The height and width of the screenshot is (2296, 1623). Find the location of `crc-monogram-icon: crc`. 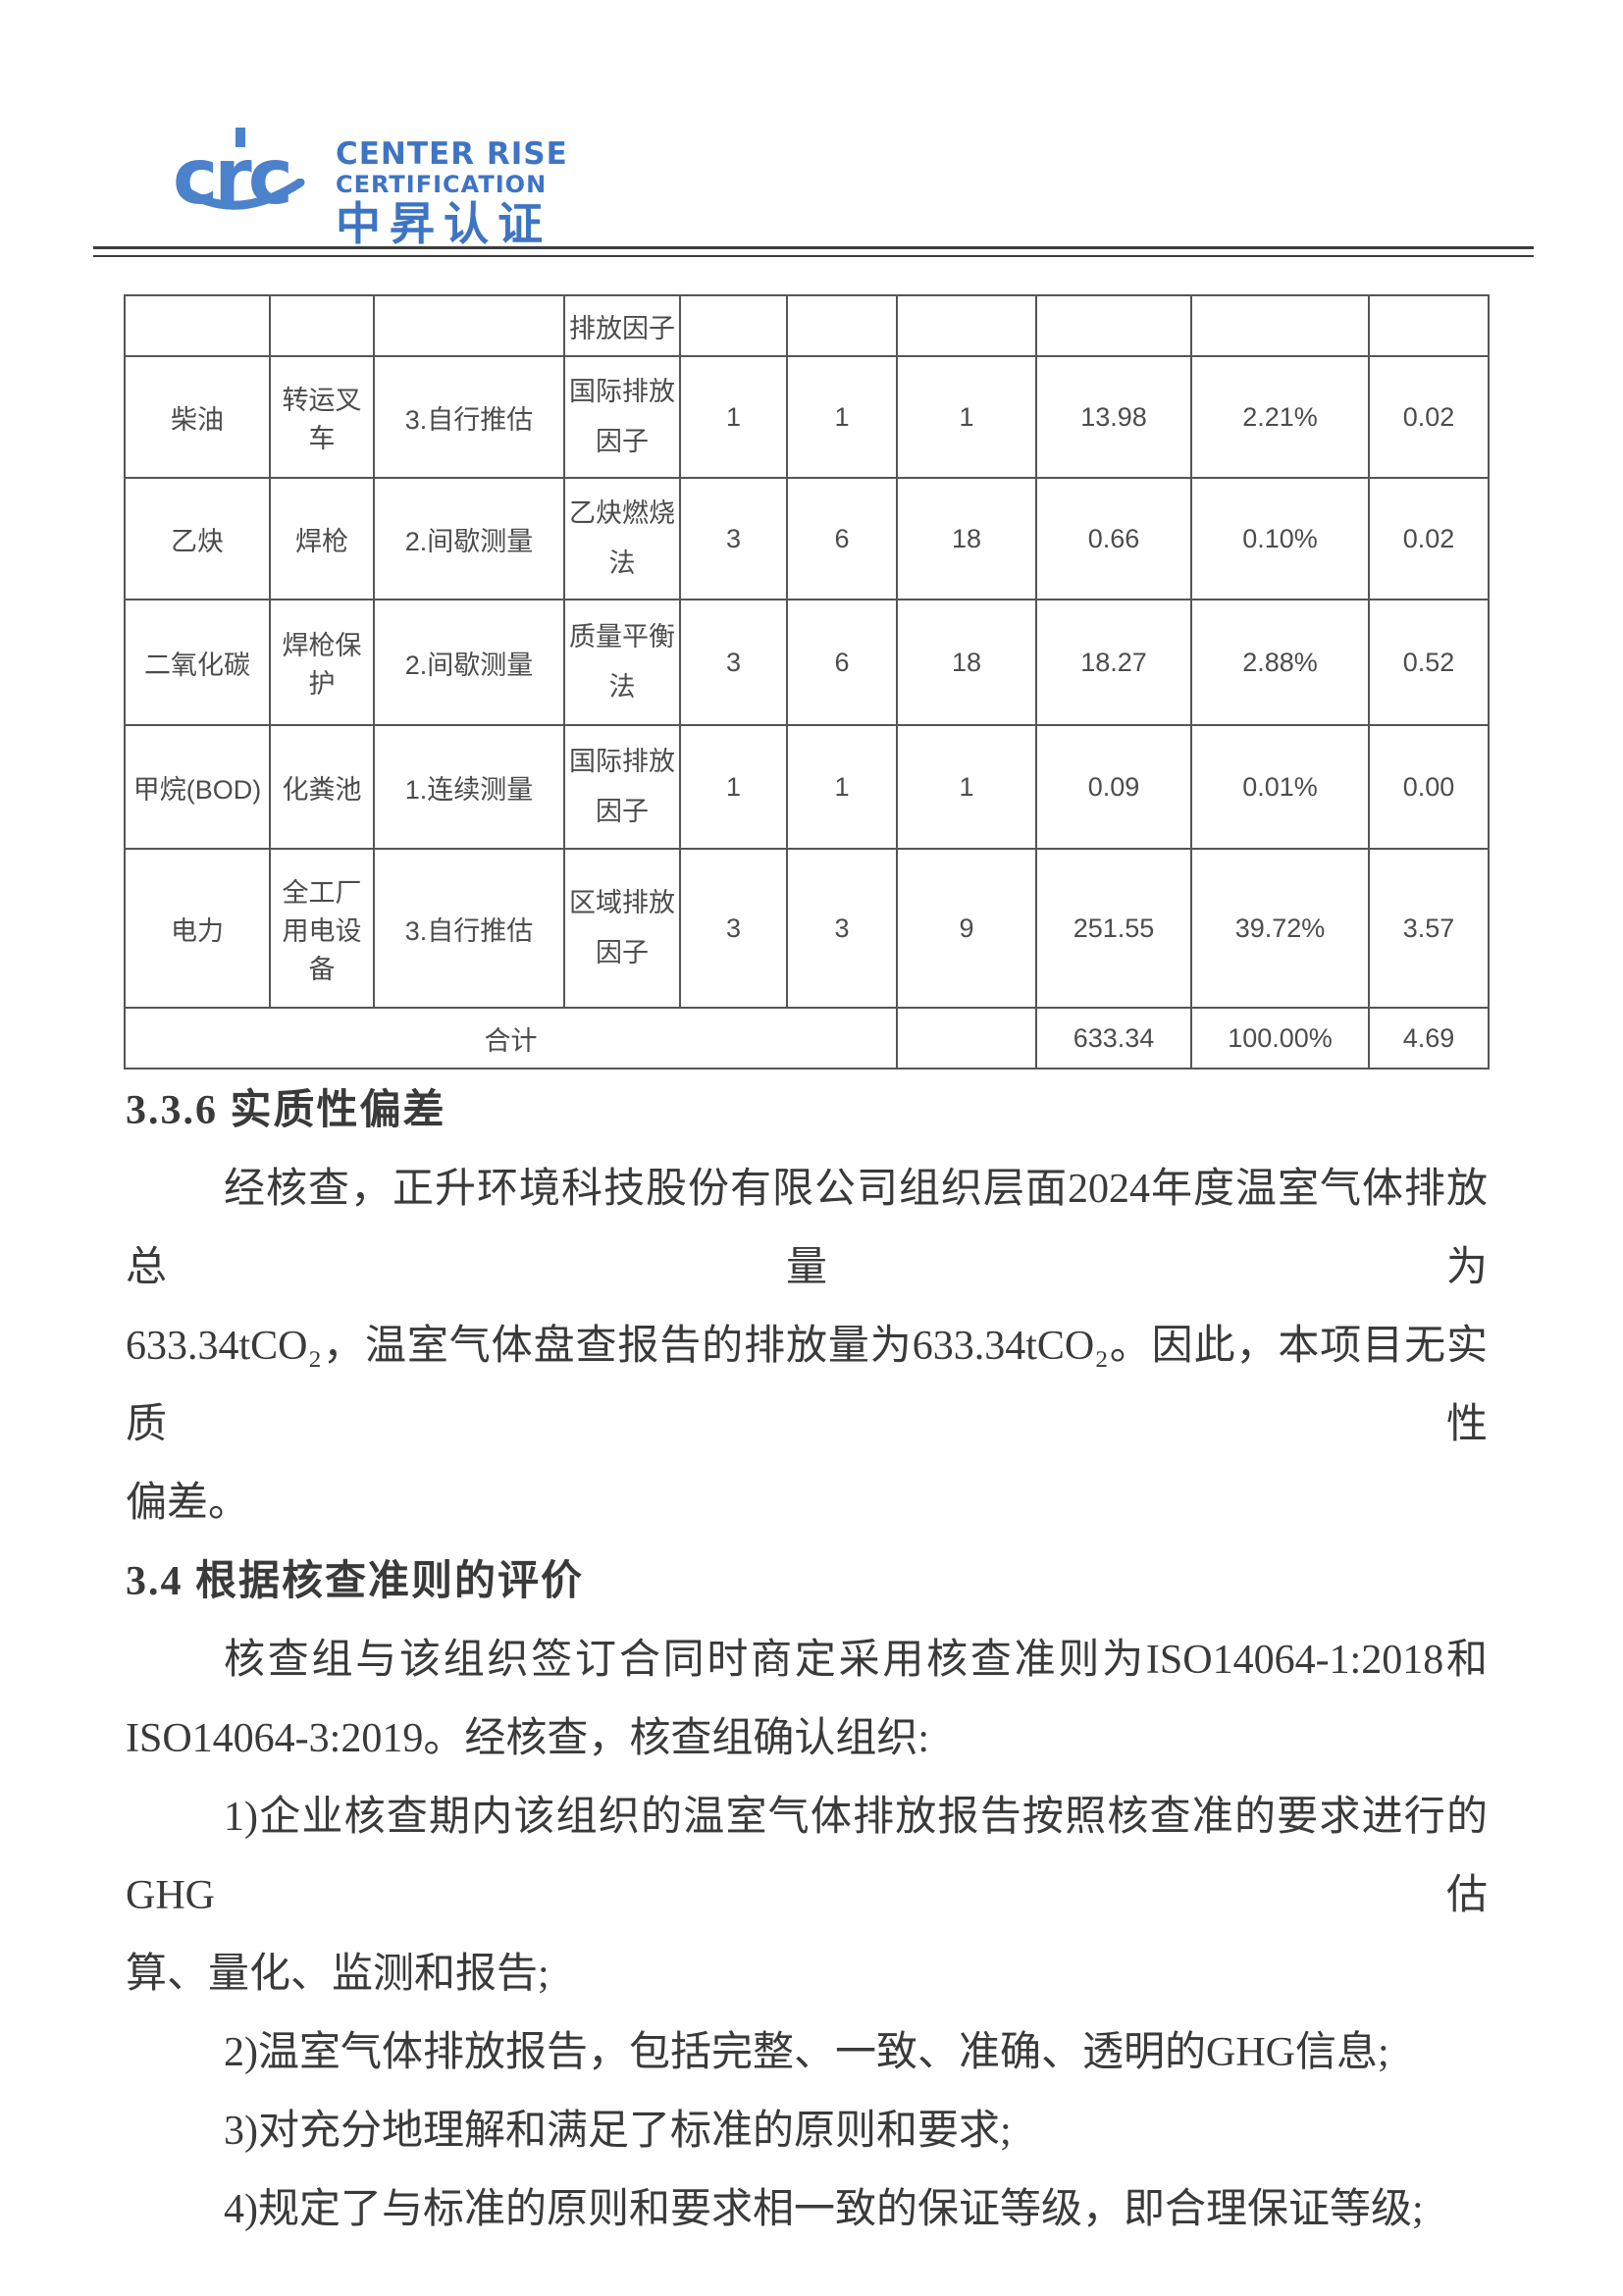

crc-monogram-icon: crc is located at coordinates (246, 181).